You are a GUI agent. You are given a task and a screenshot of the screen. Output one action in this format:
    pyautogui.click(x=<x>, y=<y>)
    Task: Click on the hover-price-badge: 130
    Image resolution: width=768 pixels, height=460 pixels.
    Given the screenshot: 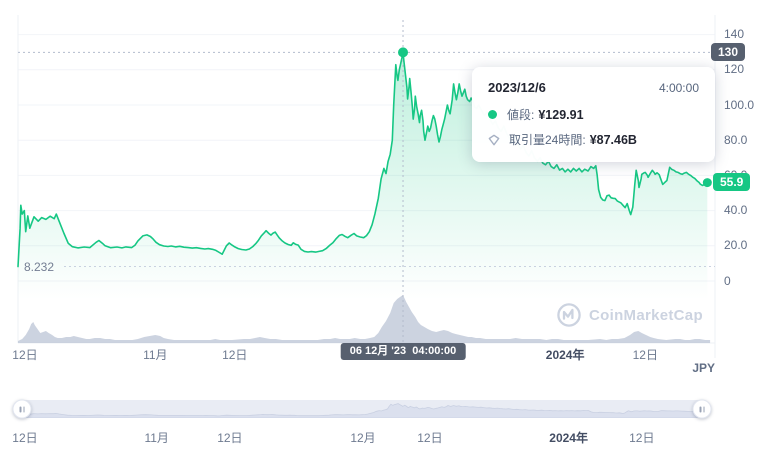 What is the action you would take?
    pyautogui.click(x=728, y=51)
    